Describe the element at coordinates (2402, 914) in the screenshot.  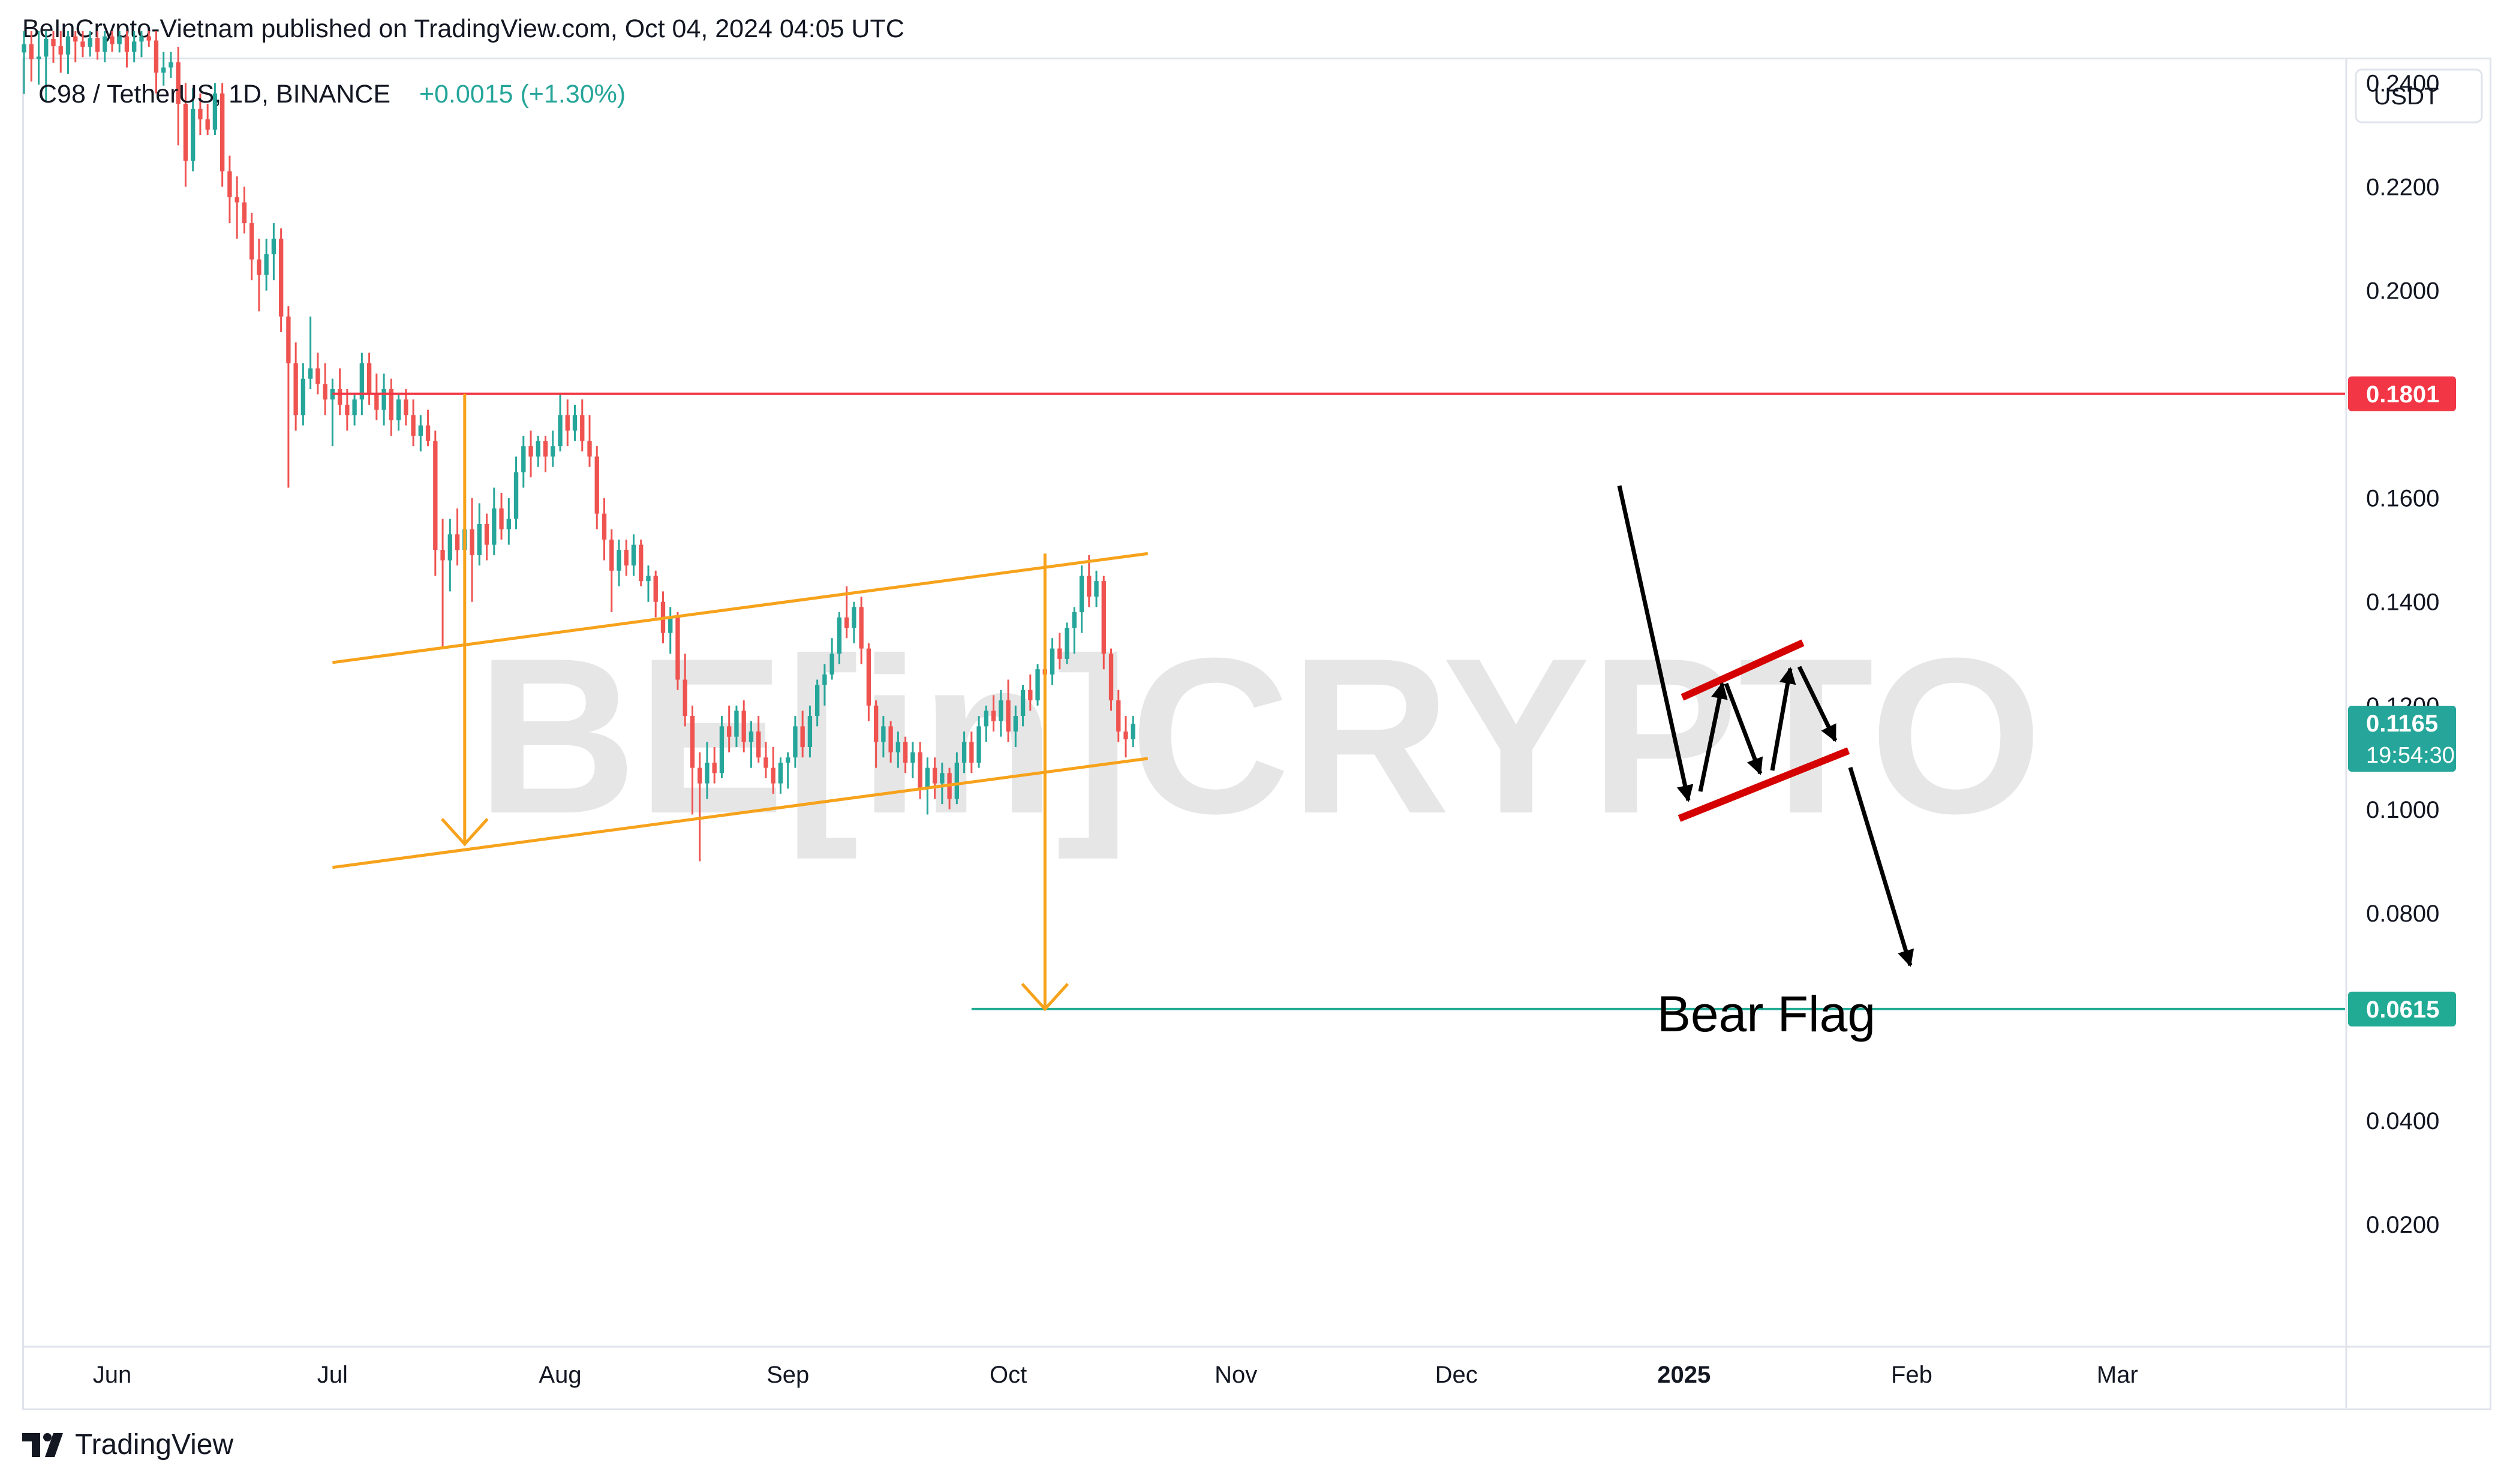
I see `y-tick-label: 0.0800` at that location.